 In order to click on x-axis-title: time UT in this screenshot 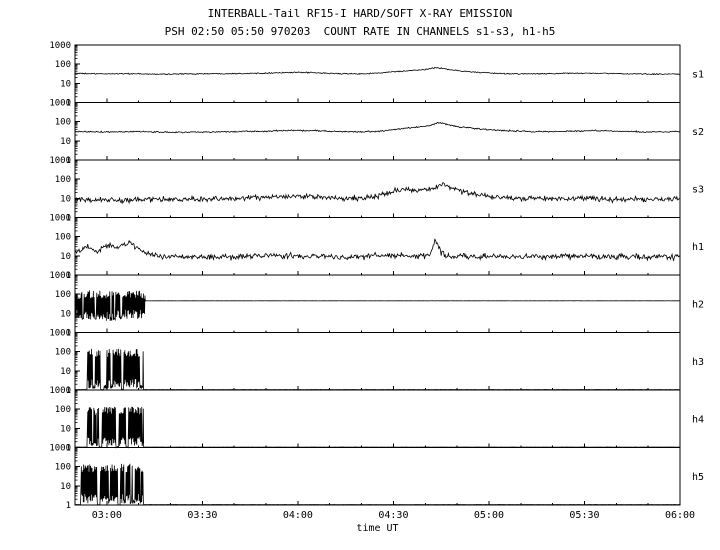, I will do `click(377, 528)`.